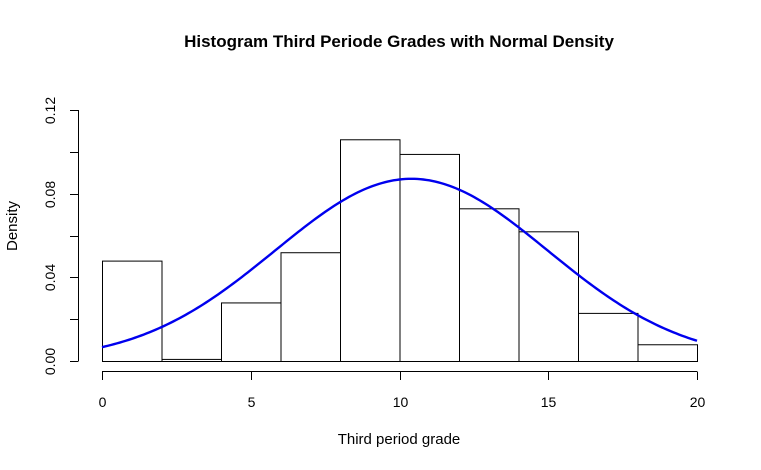 Image resolution: width=761 pixels, height=470 pixels. Describe the element at coordinates (401, 402) in the screenshot. I see `x-tick-label: 10` at that location.